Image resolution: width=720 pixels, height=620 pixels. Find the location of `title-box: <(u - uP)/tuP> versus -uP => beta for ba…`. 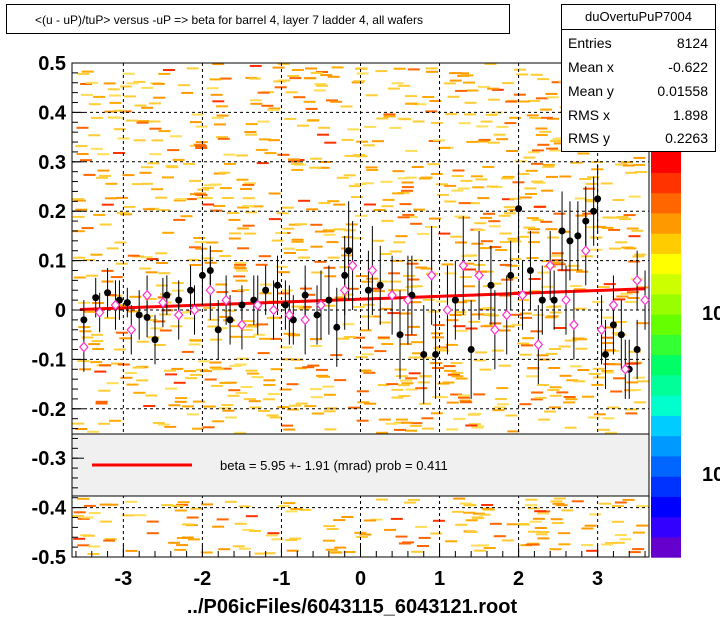

title-box: <(u - uP)/tuP> versus -uP => beta for ba… is located at coordinates (258, 19).